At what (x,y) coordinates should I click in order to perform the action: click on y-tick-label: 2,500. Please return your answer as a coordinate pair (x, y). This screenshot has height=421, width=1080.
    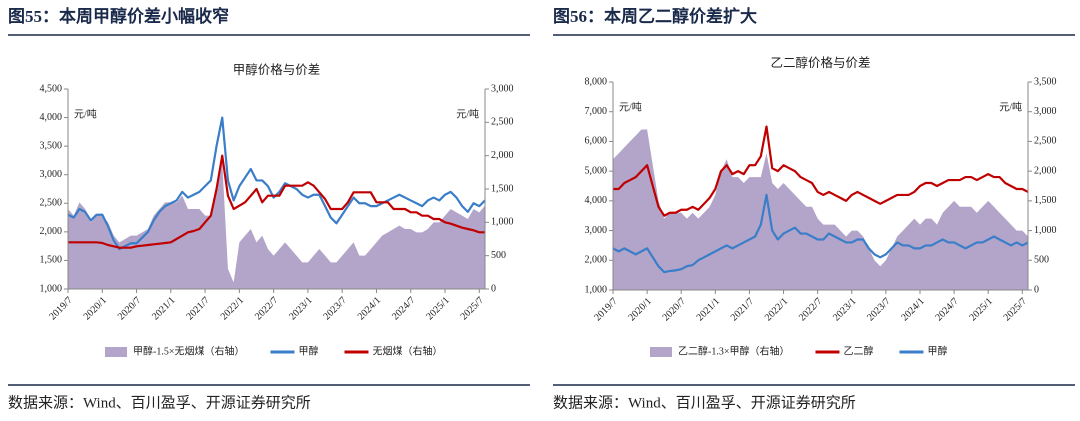
    Looking at the image, I should click on (51, 203).